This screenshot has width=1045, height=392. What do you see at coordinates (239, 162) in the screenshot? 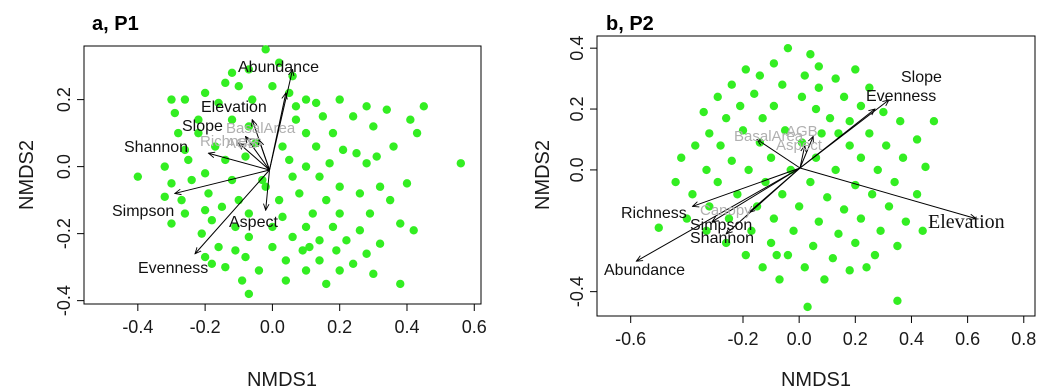
I see `panel-a-vector-shannon` at bounding box center [239, 162].